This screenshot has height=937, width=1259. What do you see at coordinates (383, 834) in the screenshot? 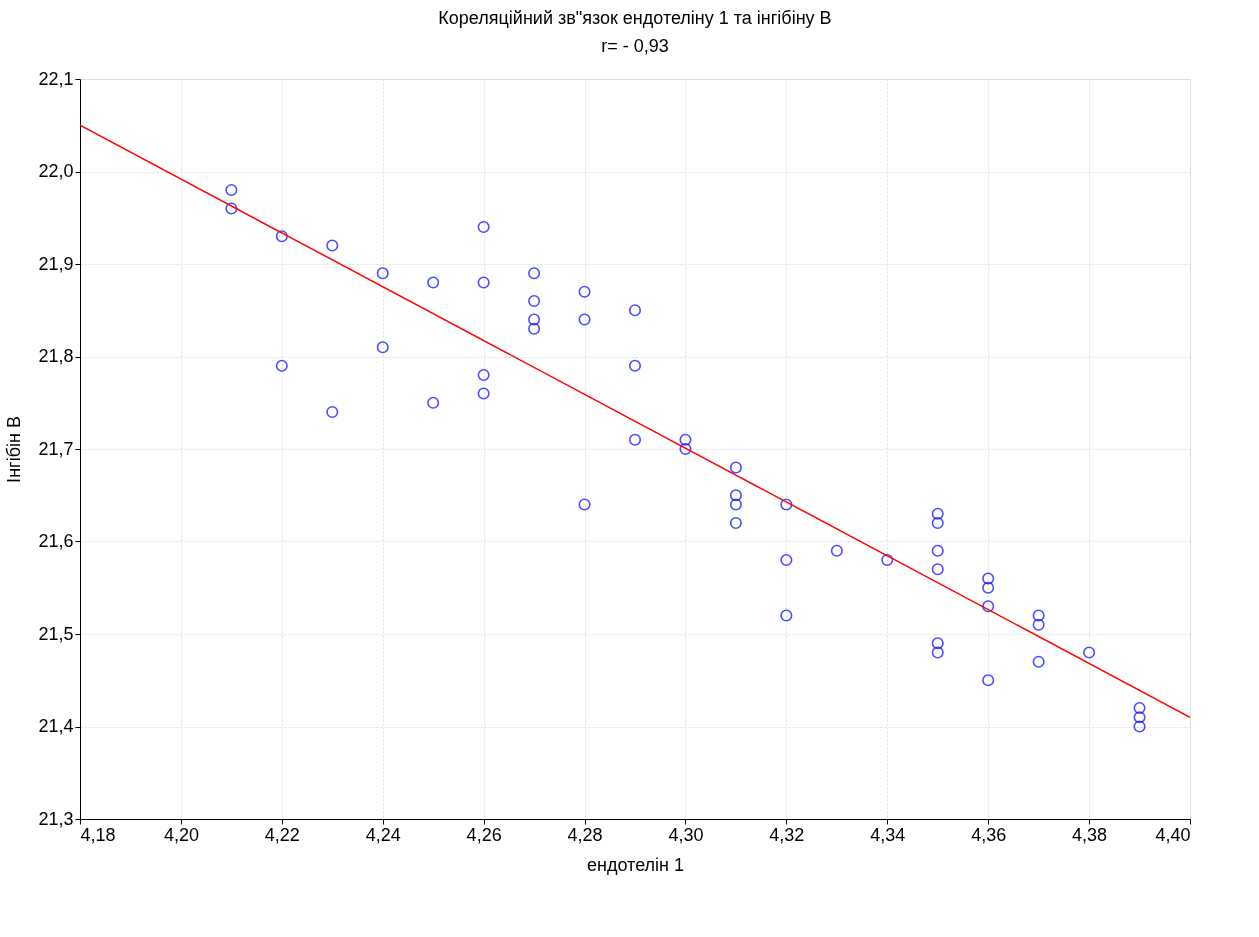
I see `x-tick-label: 4,24` at bounding box center [383, 834].